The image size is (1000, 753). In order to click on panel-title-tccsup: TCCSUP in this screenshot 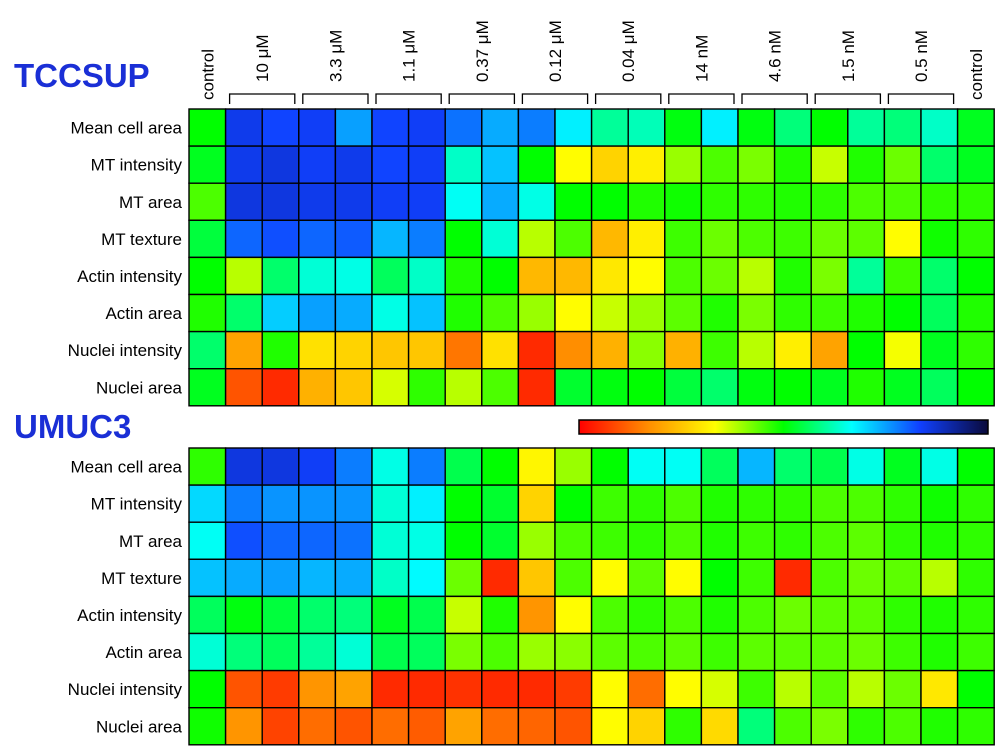, I will do `click(82, 75)`.